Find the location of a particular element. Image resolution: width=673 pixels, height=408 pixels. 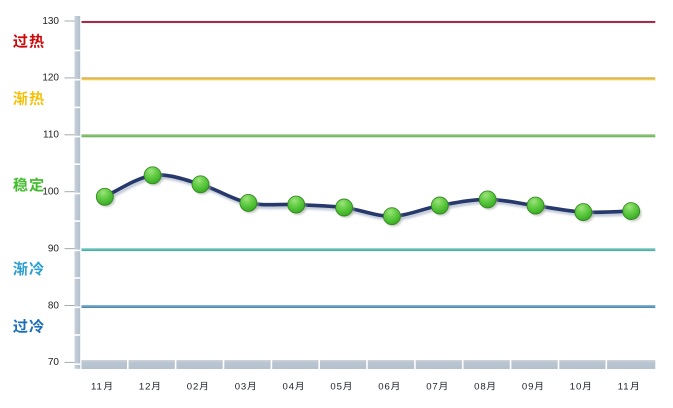

svg-text: 120 is located at coordinates (50, 78).